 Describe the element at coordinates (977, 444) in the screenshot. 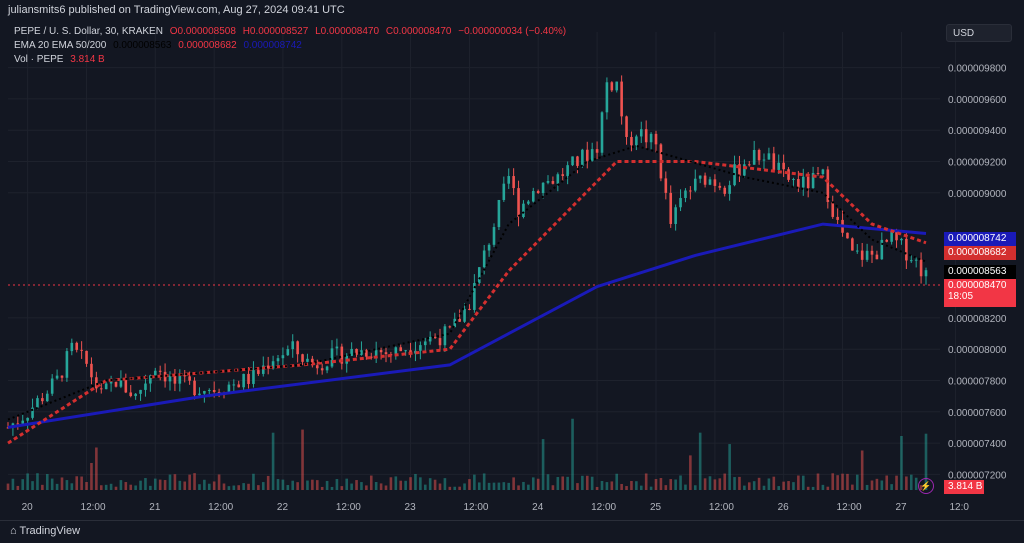

I see `price-tick-label: 0.000007400` at that location.